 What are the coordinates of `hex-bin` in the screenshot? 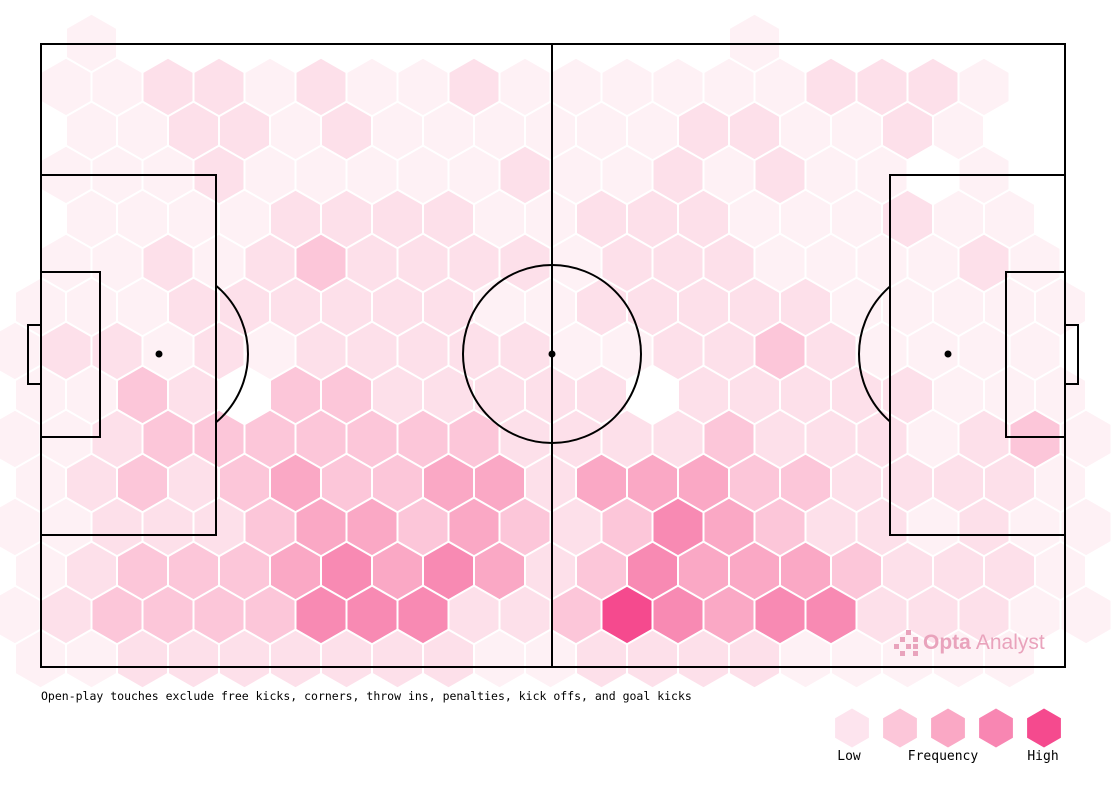 It's located at (1060, 659).